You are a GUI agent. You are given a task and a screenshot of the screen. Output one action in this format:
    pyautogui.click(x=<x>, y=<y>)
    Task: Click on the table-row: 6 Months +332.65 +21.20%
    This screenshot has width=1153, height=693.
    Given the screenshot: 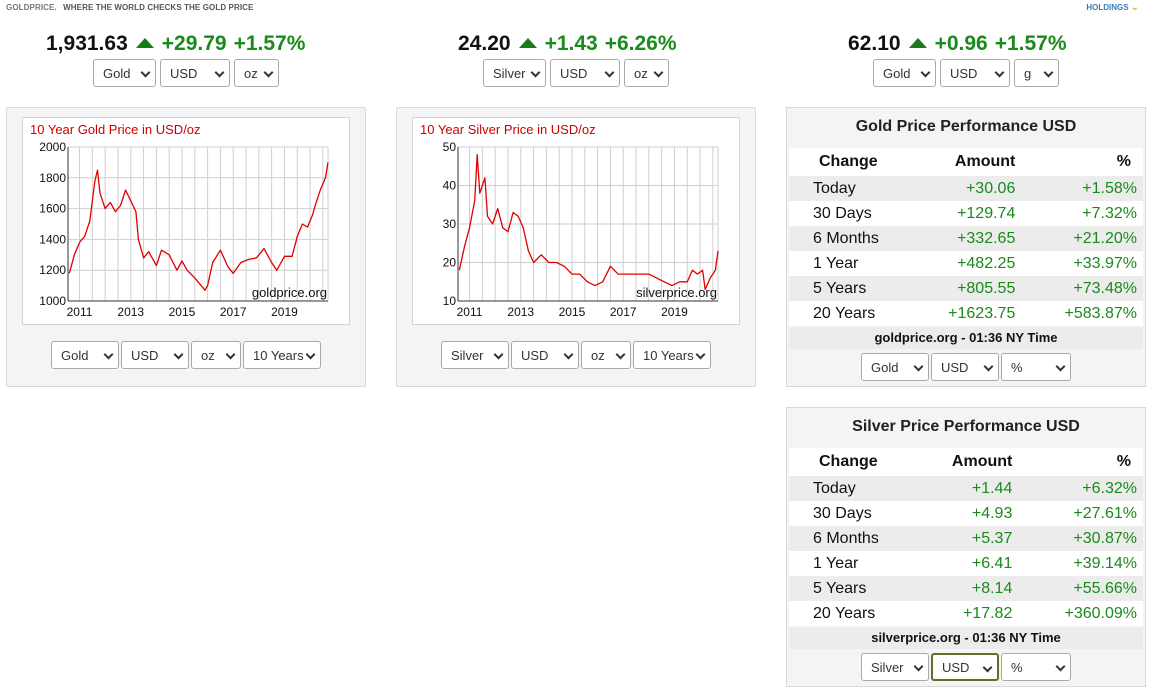 What is the action you would take?
    pyautogui.click(x=966, y=238)
    